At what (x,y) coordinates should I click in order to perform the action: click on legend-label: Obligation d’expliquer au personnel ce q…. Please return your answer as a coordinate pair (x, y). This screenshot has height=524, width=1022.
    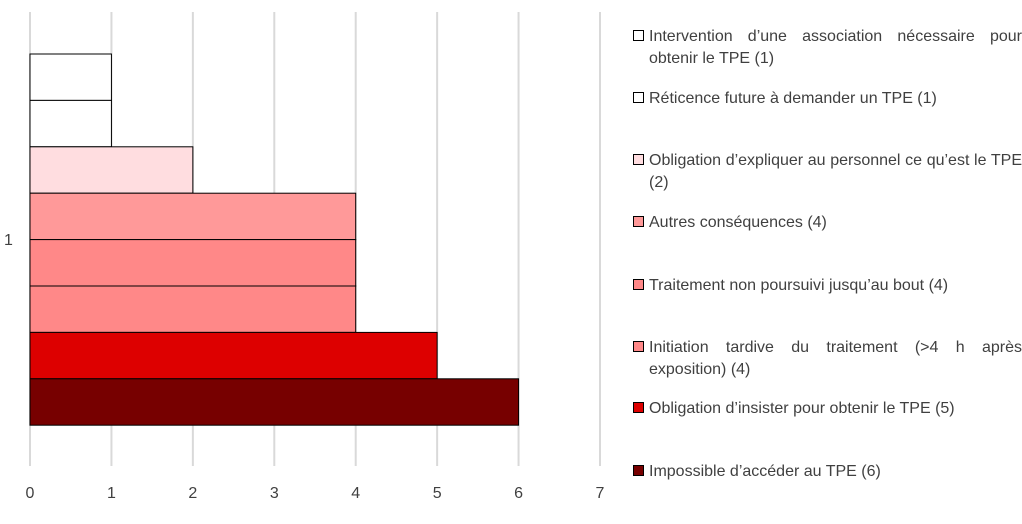
    Looking at the image, I should click on (835, 171).